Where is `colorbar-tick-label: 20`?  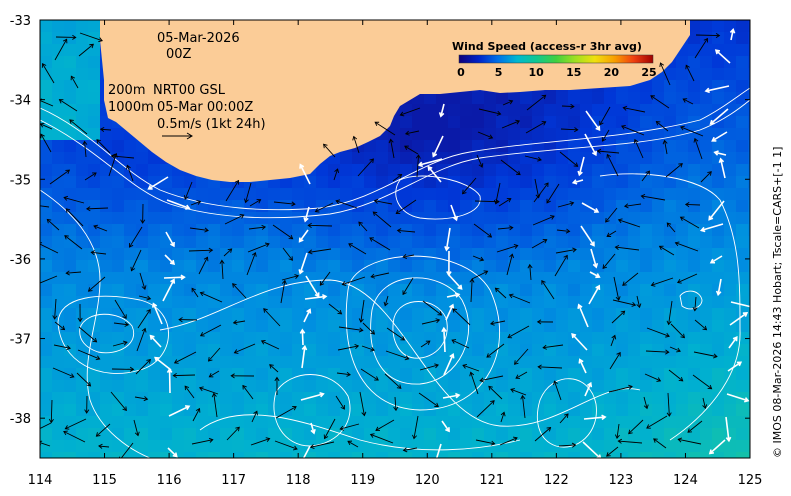 colorbar-tick-label: 20 is located at coordinates (612, 72).